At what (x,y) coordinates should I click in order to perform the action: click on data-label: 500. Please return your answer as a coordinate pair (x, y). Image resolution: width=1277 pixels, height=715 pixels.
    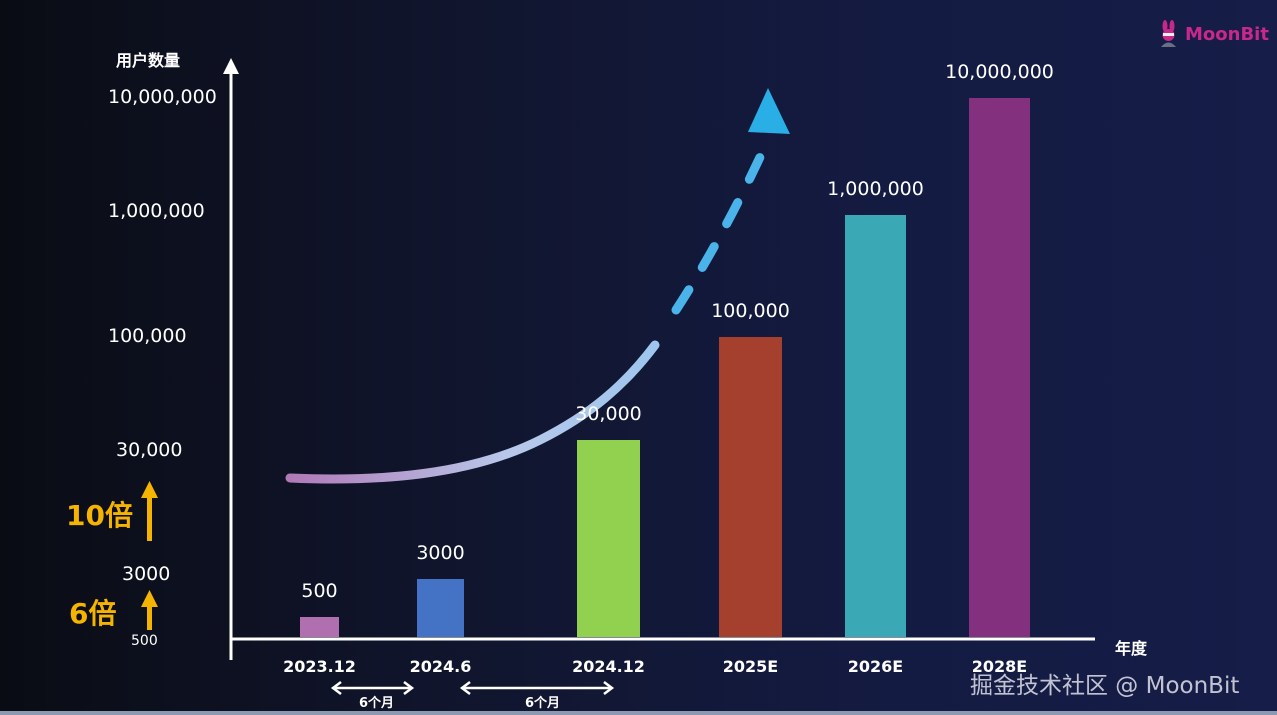
    Looking at the image, I should click on (319, 591).